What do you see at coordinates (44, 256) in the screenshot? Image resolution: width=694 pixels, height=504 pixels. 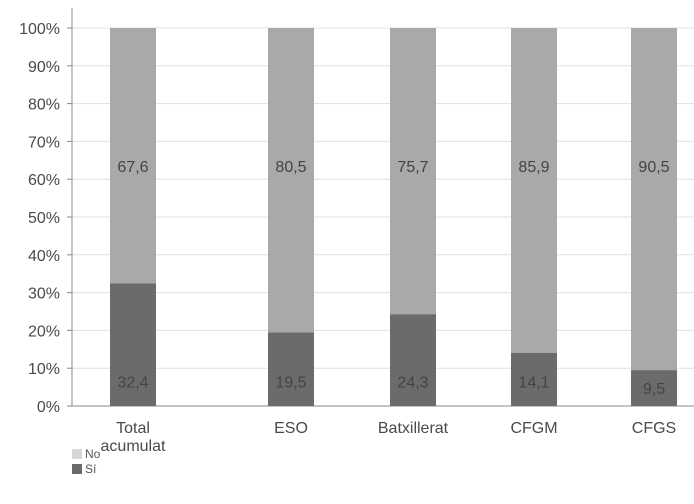 I see `y-tick-label: 40%` at bounding box center [44, 256].